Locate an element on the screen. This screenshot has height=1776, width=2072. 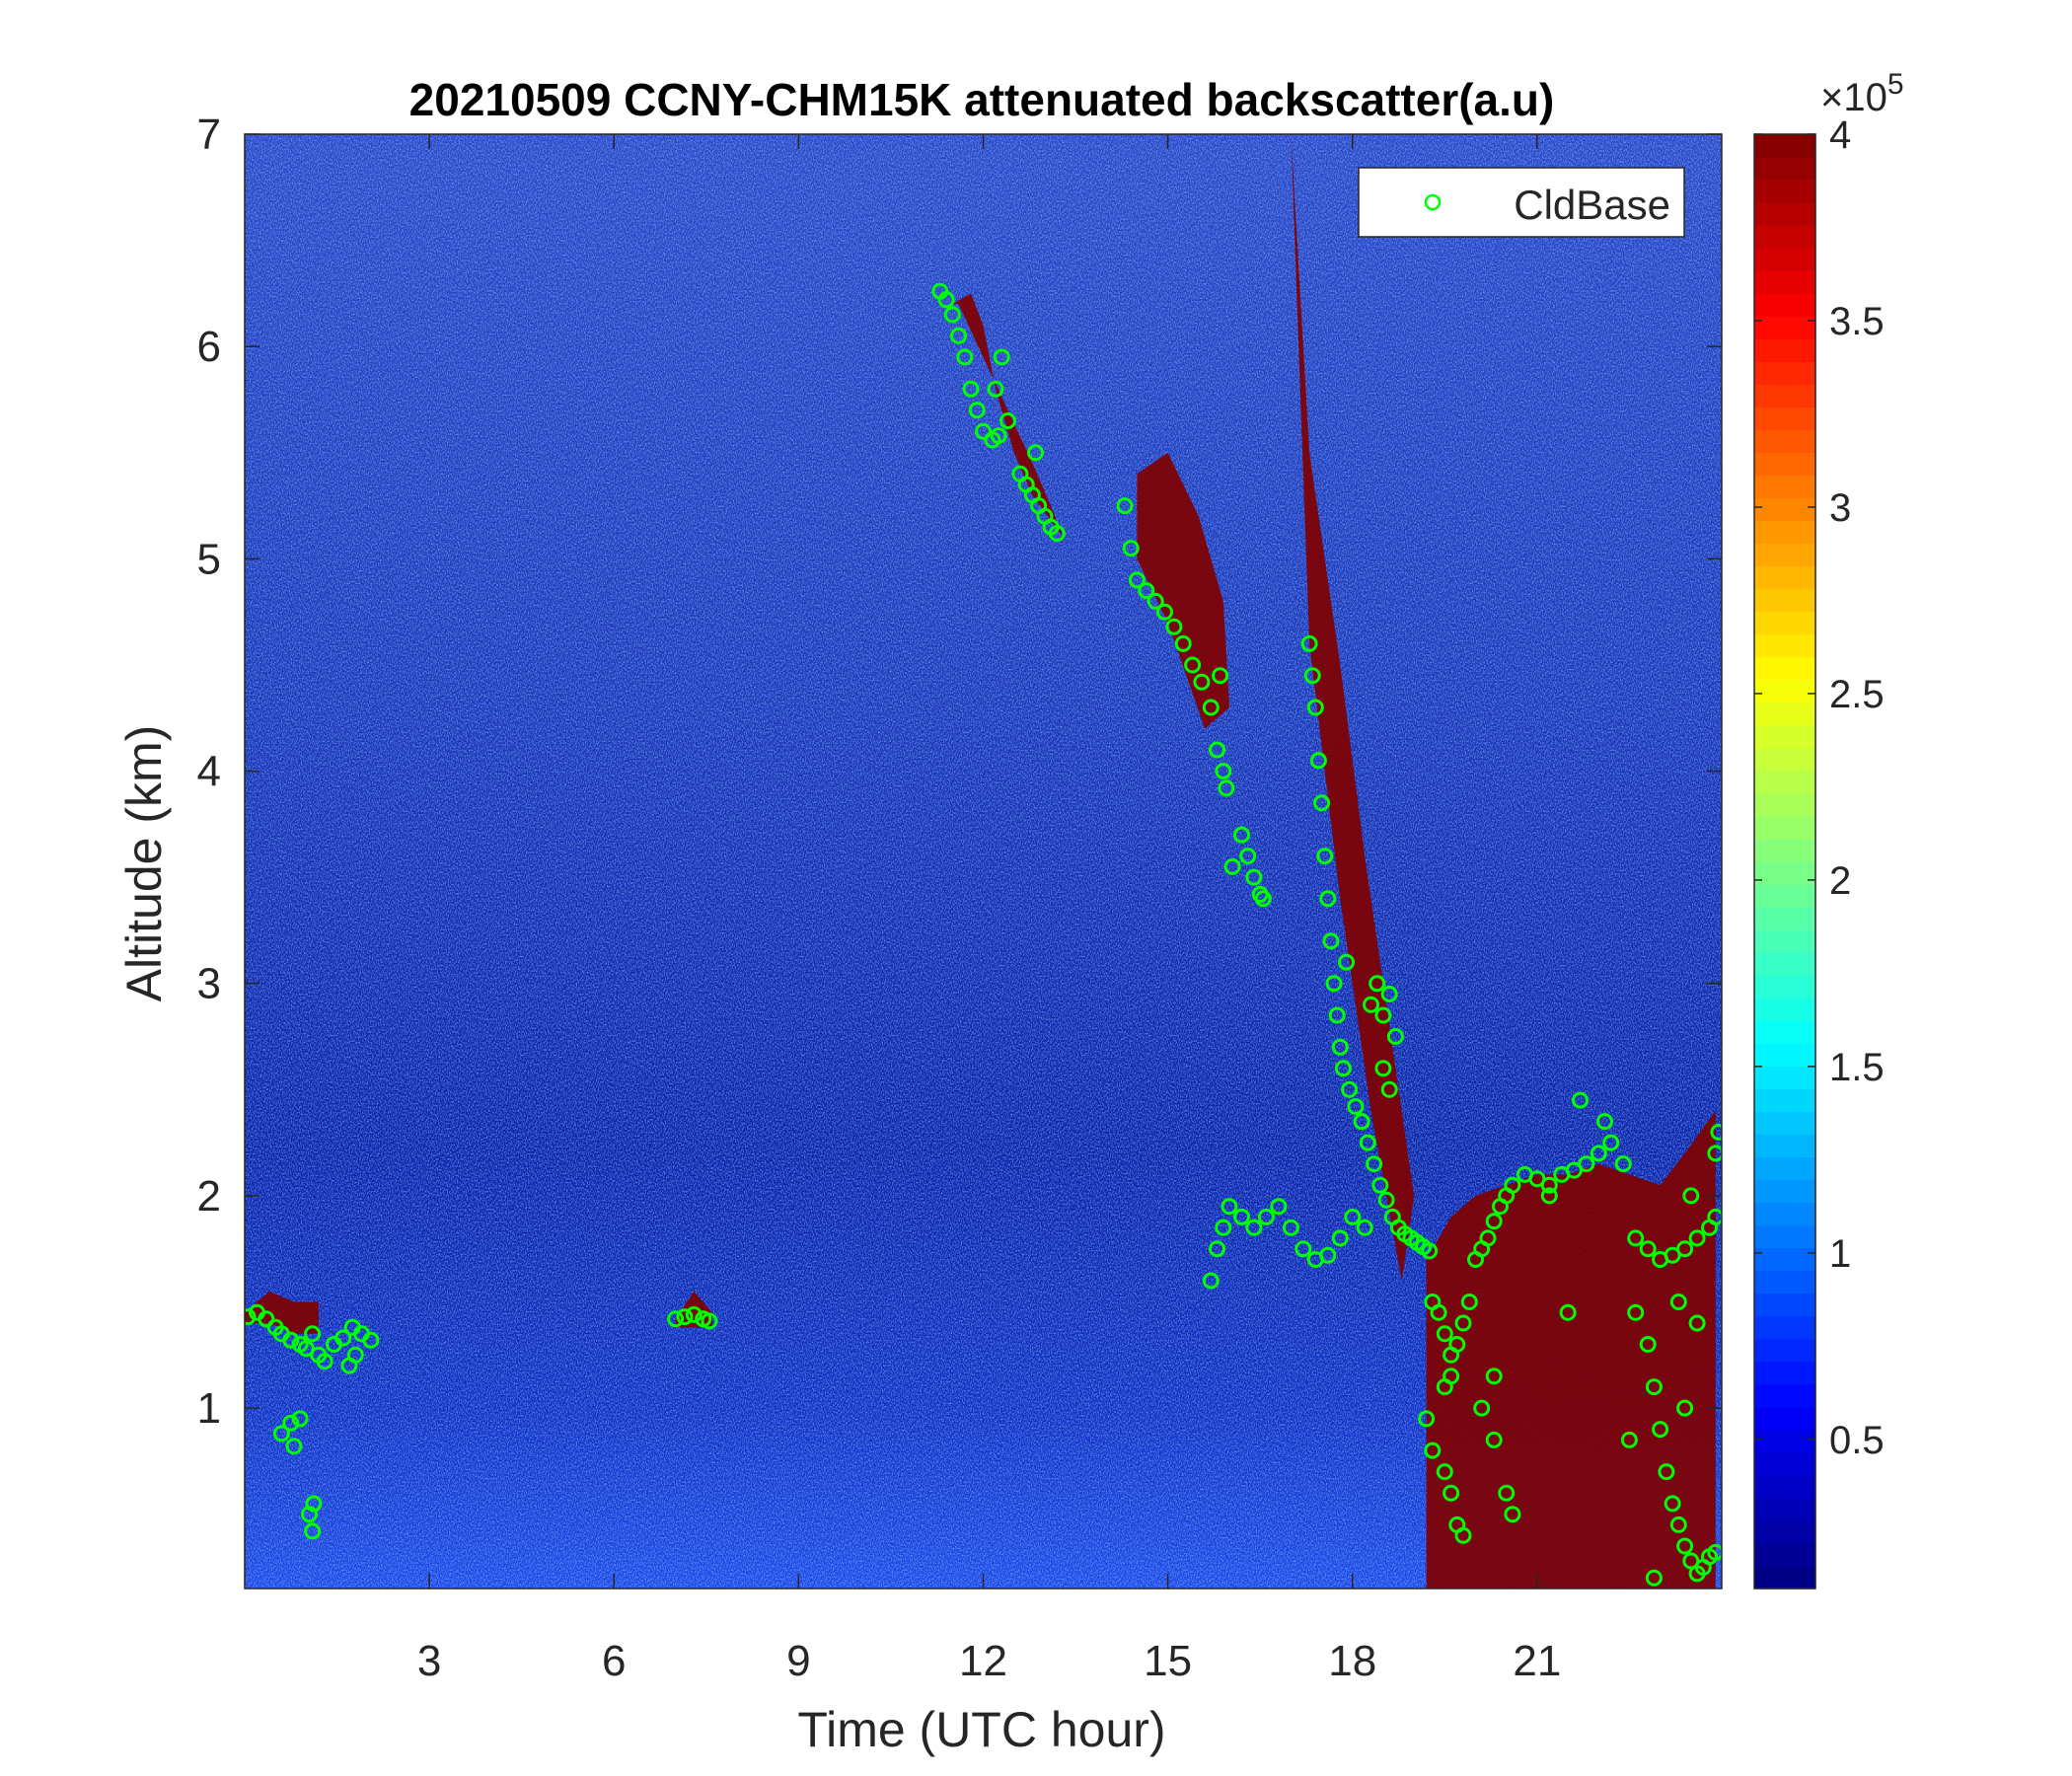
x-tick-label: 15 is located at coordinates (1168, 1661).